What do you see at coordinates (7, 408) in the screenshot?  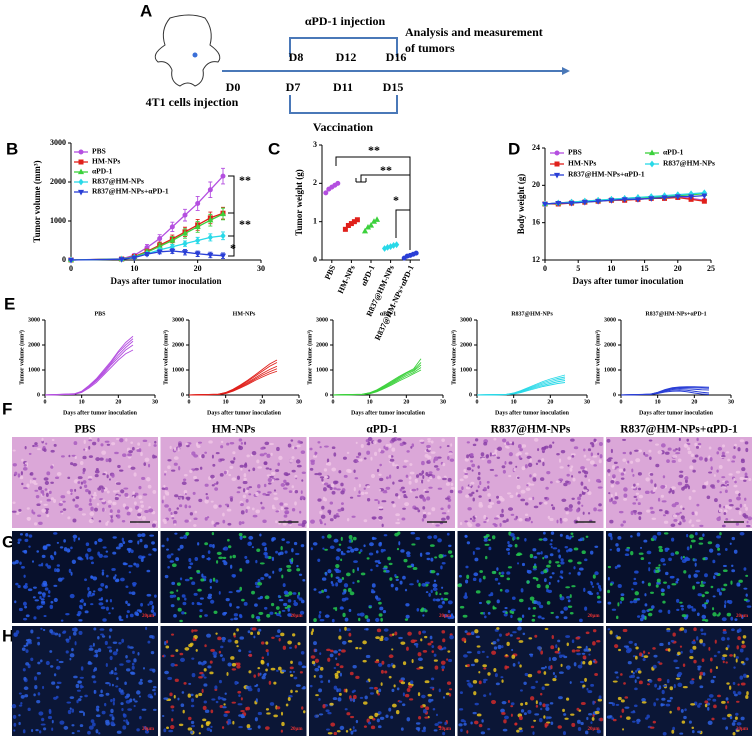 I see `panel-label: F` at bounding box center [7, 408].